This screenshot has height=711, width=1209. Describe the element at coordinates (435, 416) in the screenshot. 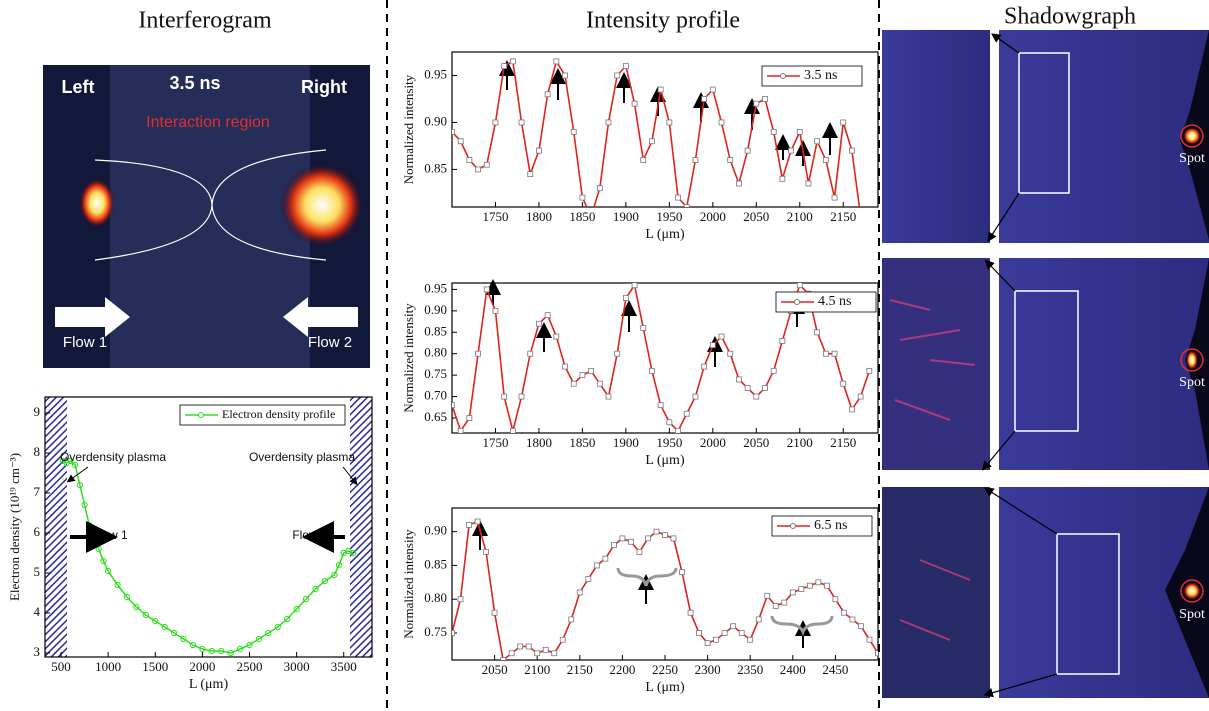

I see `y-tick-label: 0.65` at that location.